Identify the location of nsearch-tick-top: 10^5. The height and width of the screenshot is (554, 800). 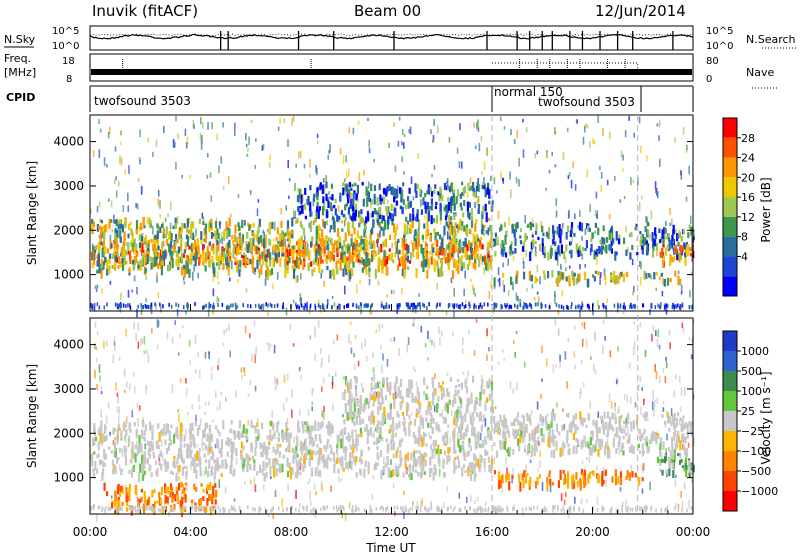
(719, 31).